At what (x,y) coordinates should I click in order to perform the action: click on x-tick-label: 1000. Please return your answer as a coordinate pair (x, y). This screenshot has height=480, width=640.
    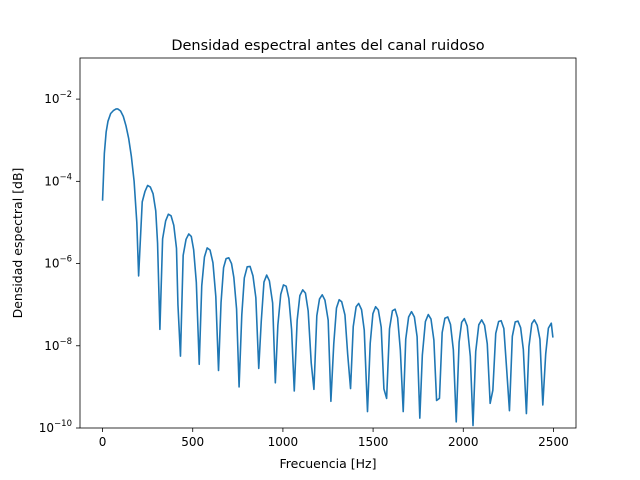
    Looking at the image, I should click on (283, 442).